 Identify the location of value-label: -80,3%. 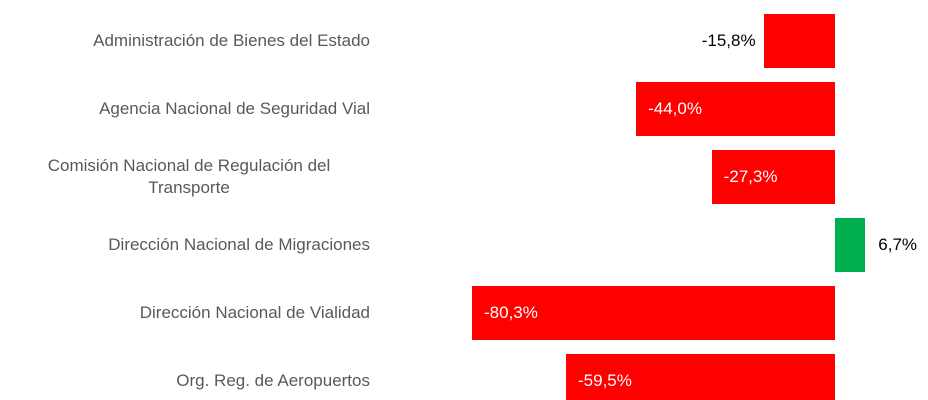
(511, 312).